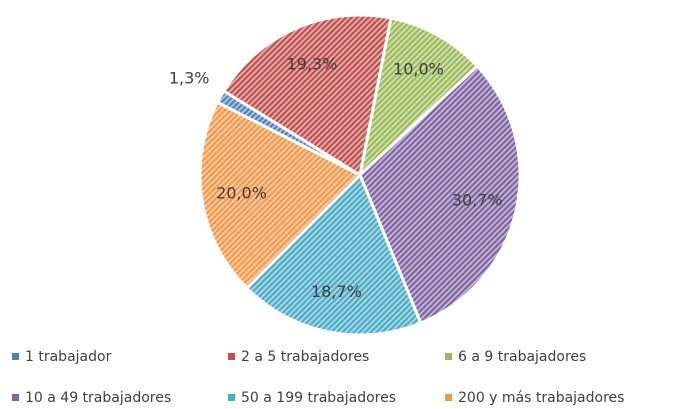 This screenshot has height=409, width=683. What do you see at coordinates (418, 69) in the screenshot?
I see `data-label: 10,0%` at bounding box center [418, 69].